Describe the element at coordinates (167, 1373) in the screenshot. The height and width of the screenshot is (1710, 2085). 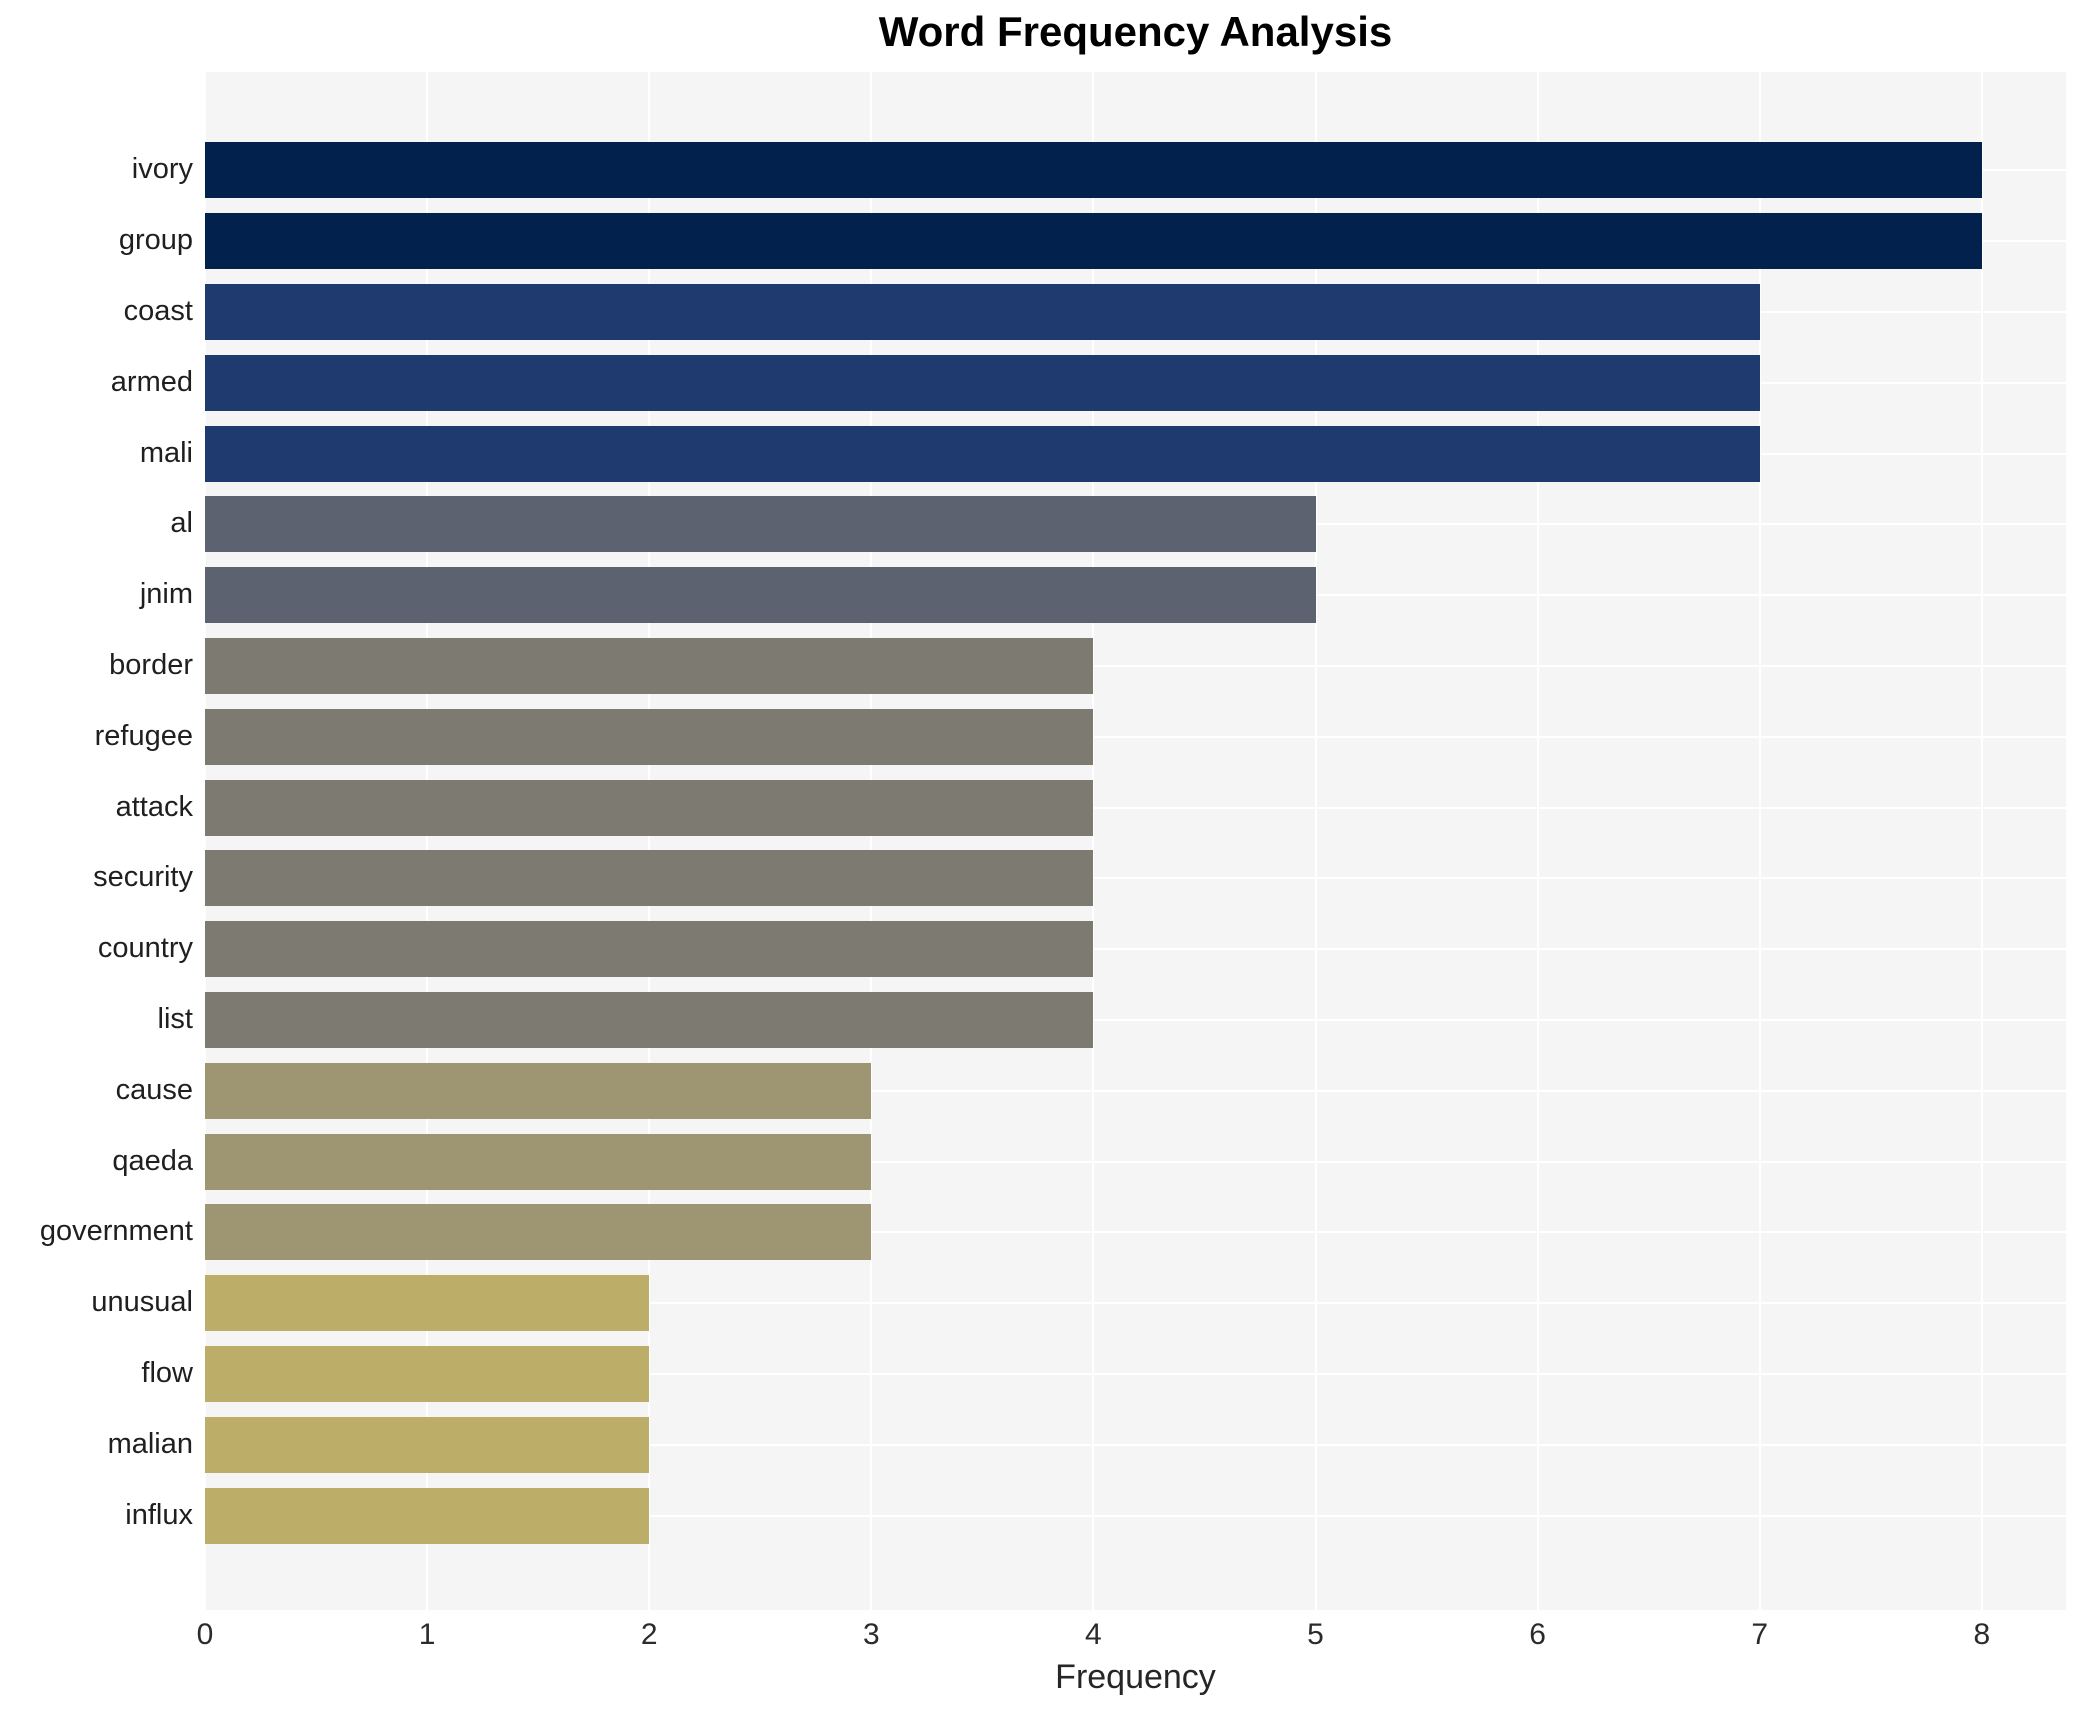
I see `y-label-flow: flow` at that location.